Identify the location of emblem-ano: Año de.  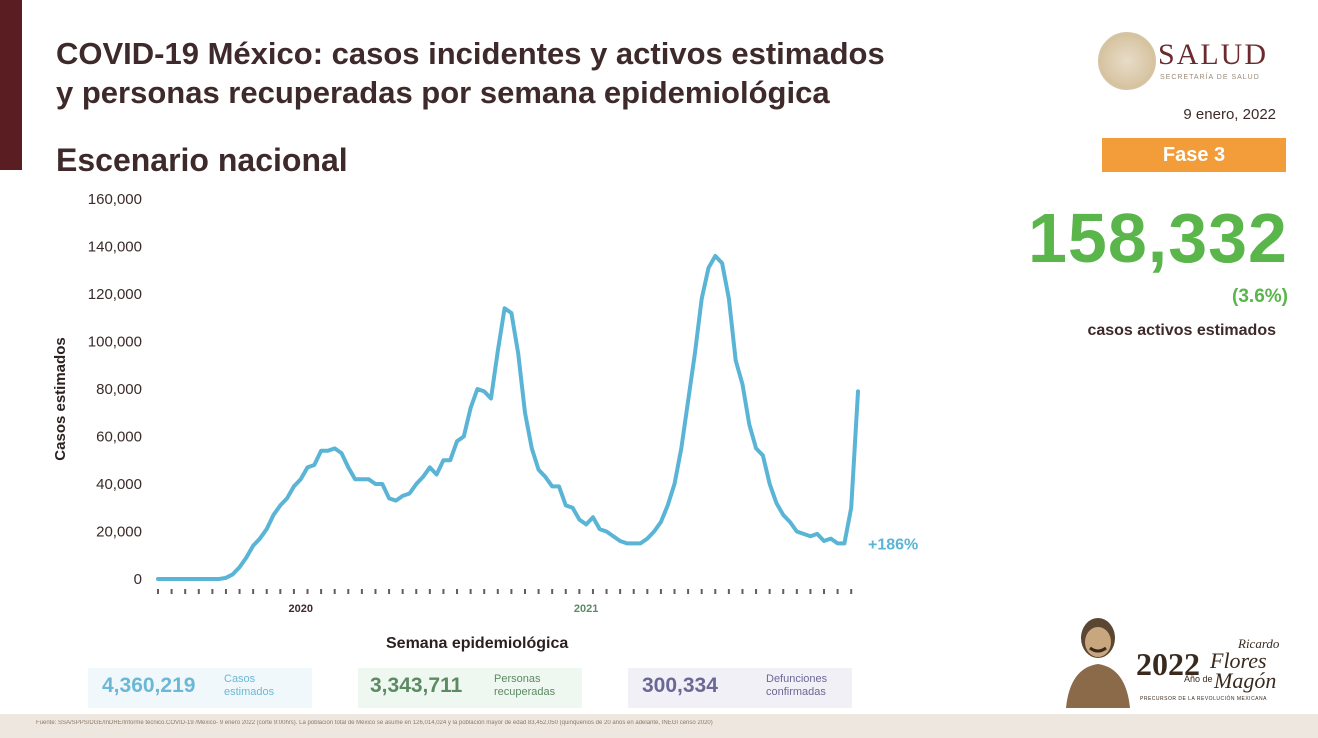
(1198, 679).